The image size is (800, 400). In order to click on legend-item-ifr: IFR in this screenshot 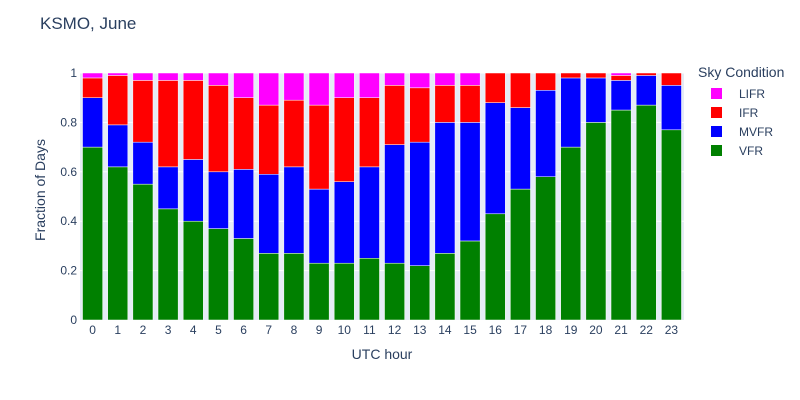, I will do `click(747, 112)`.